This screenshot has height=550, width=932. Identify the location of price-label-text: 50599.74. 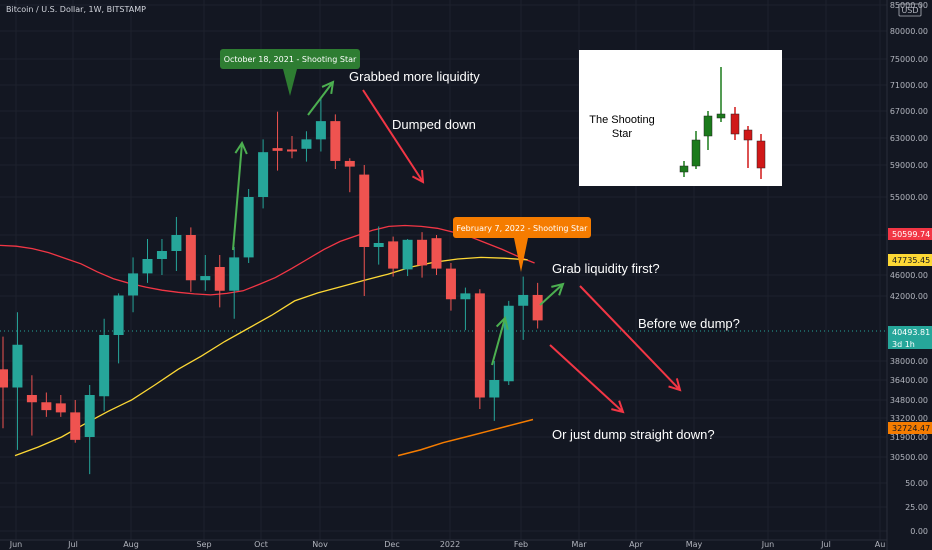
(911, 234).